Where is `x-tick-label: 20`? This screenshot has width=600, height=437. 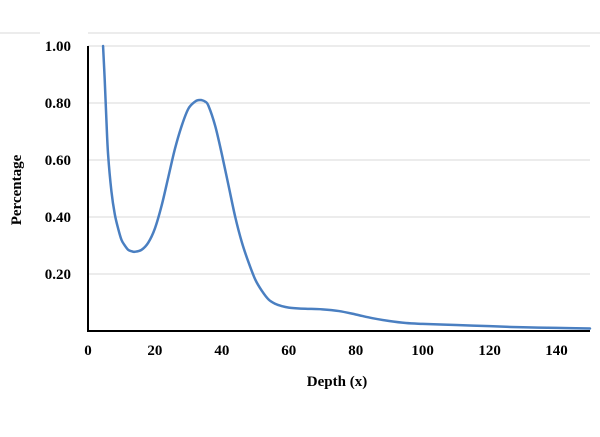
x-tick-label: 20 is located at coordinates (154, 351).